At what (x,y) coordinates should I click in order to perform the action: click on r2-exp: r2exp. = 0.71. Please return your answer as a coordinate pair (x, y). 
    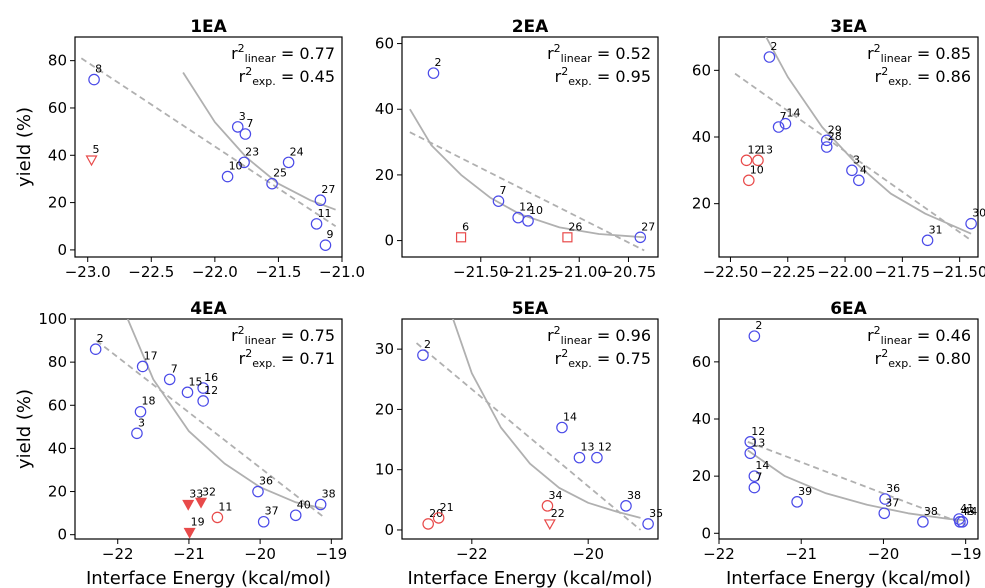
    Looking at the image, I should click on (287, 358).